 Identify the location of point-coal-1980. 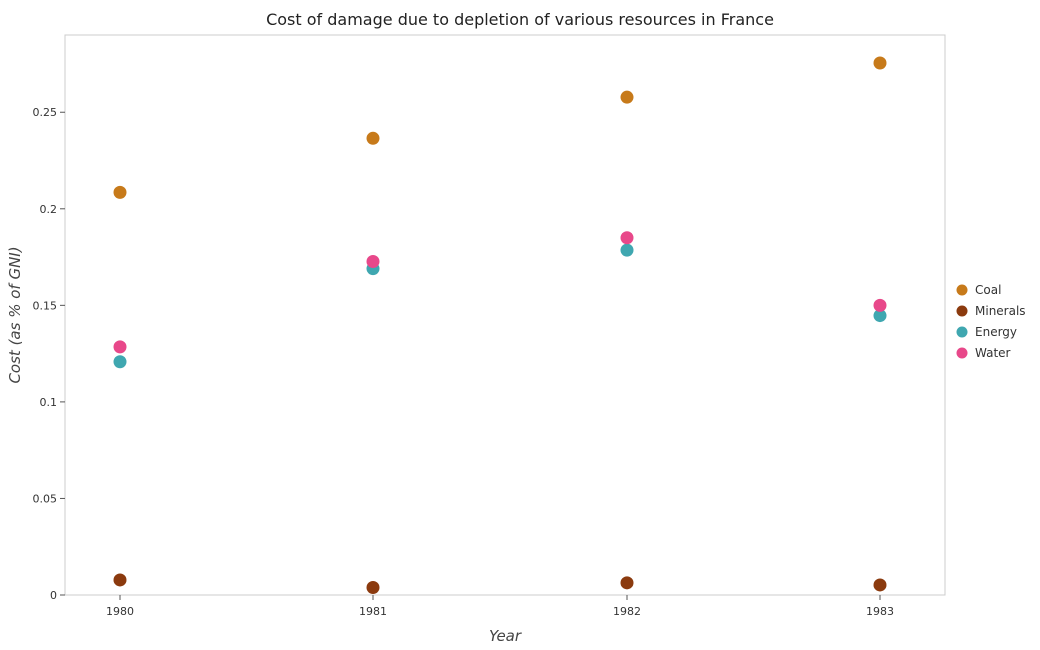
(120, 192).